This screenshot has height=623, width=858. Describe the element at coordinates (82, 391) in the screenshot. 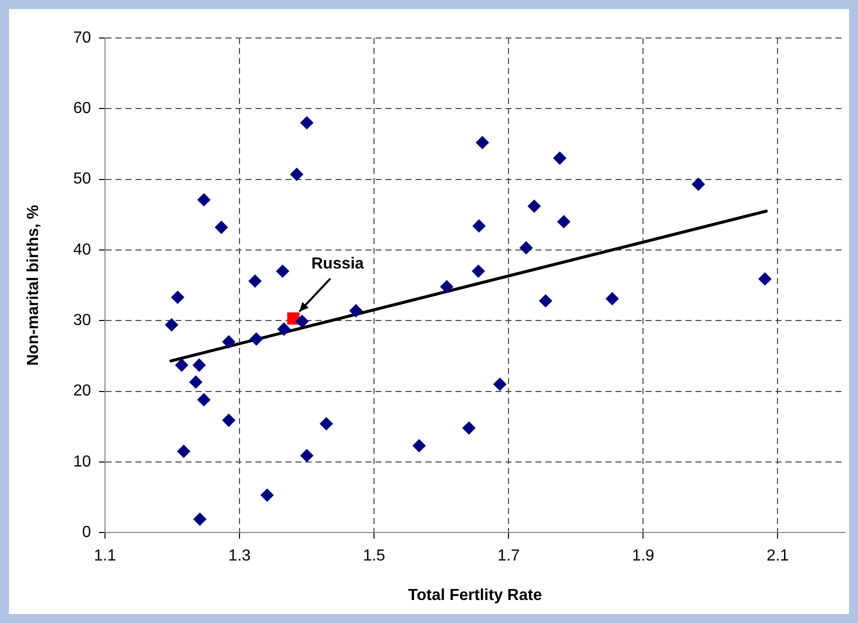

I see `y-tick-label: 20` at that location.